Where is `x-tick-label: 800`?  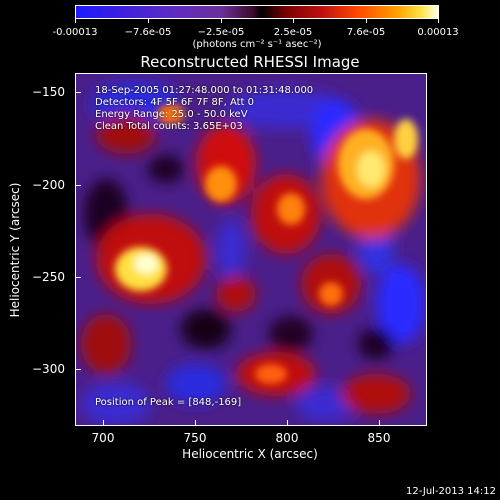
x-tick-label: 800 is located at coordinates (287, 438).